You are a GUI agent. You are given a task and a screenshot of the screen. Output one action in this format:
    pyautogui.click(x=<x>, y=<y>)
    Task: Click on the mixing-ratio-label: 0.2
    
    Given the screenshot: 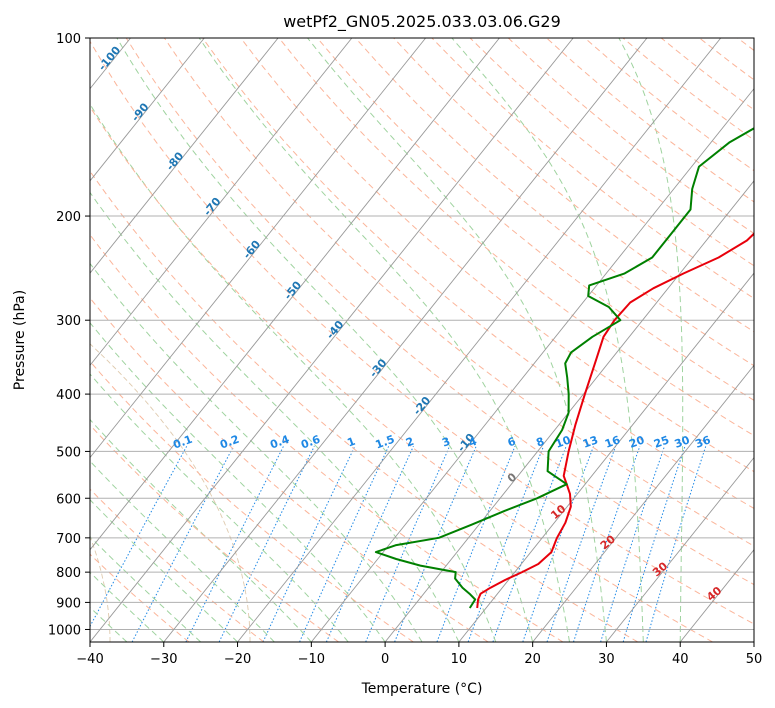 What is the action you would take?
    pyautogui.click(x=229, y=442)
    